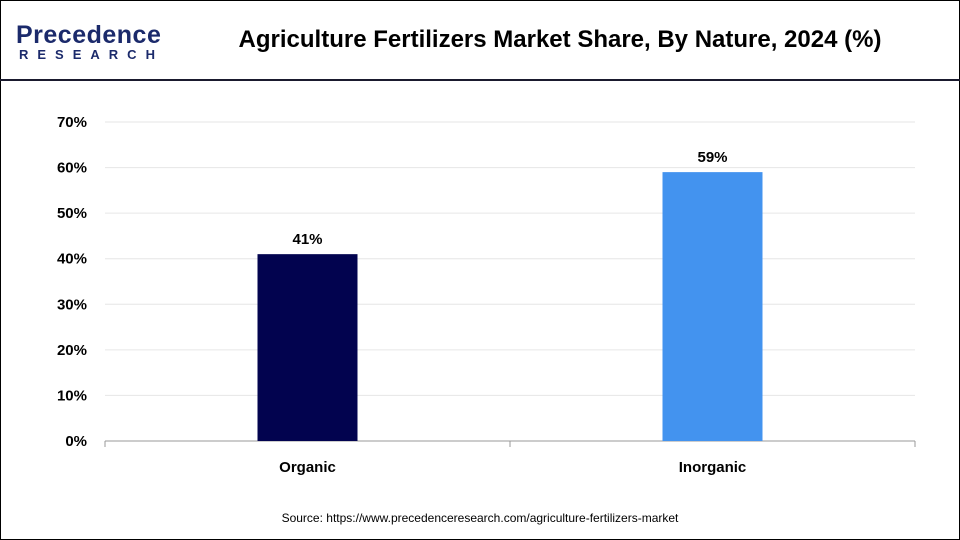 This screenshot has width=960, height=540. What do you see at coordinates (307, 347) in the screenshot?
I see `bar-organic` at bounding box center [307, 347].